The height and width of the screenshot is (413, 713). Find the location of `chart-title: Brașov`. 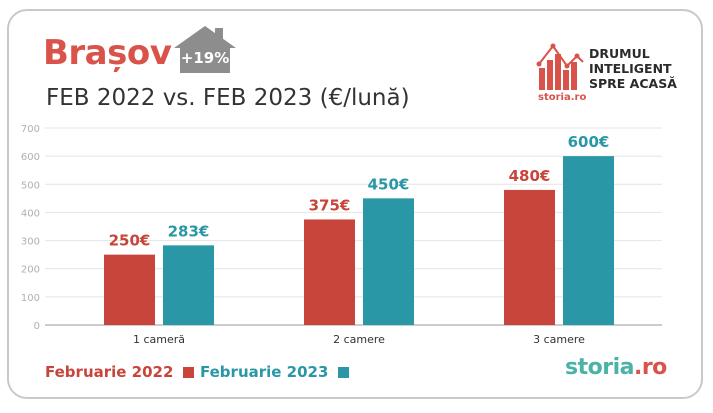

chart-title: Brașov is located at coordinates (107, 53).